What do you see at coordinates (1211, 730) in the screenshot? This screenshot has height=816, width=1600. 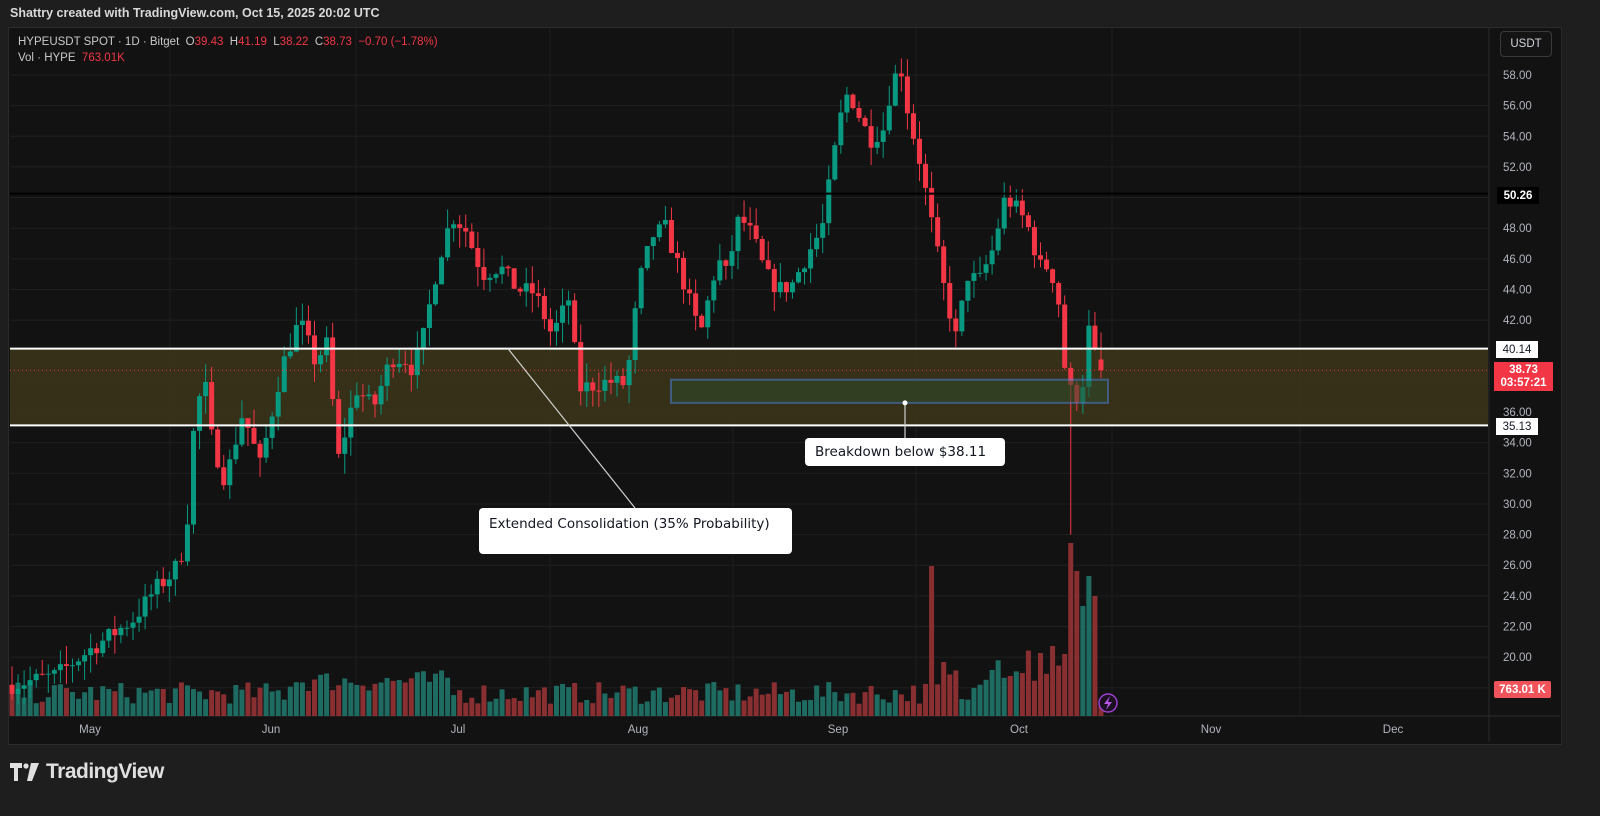 I see `svg-text: Nov` at bounding box center [1211, 730].